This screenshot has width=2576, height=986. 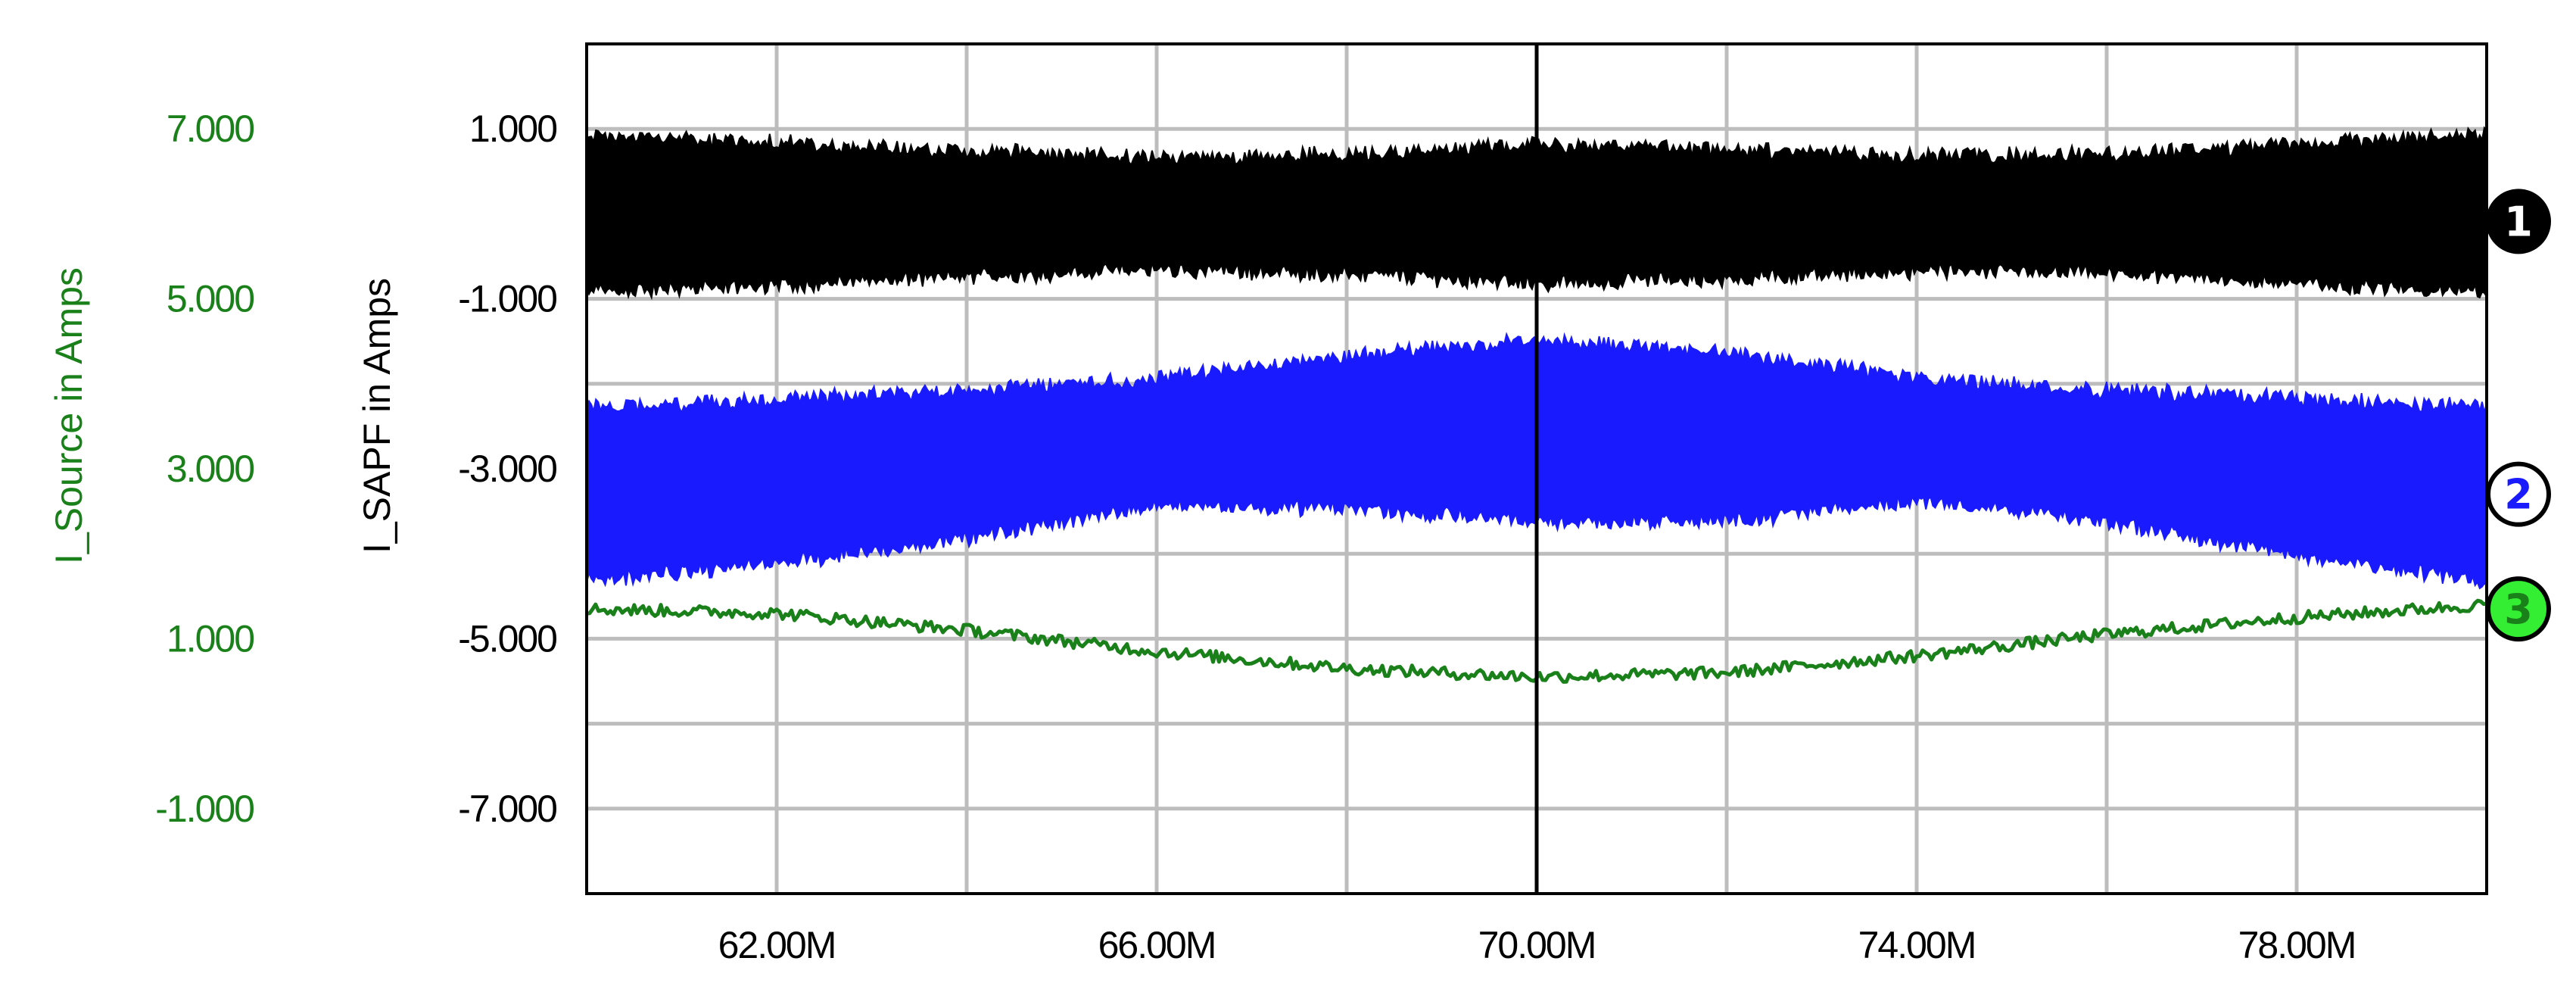 I want to click on y-tick-label-sapf: -3.000, so click(x=507, y=469).